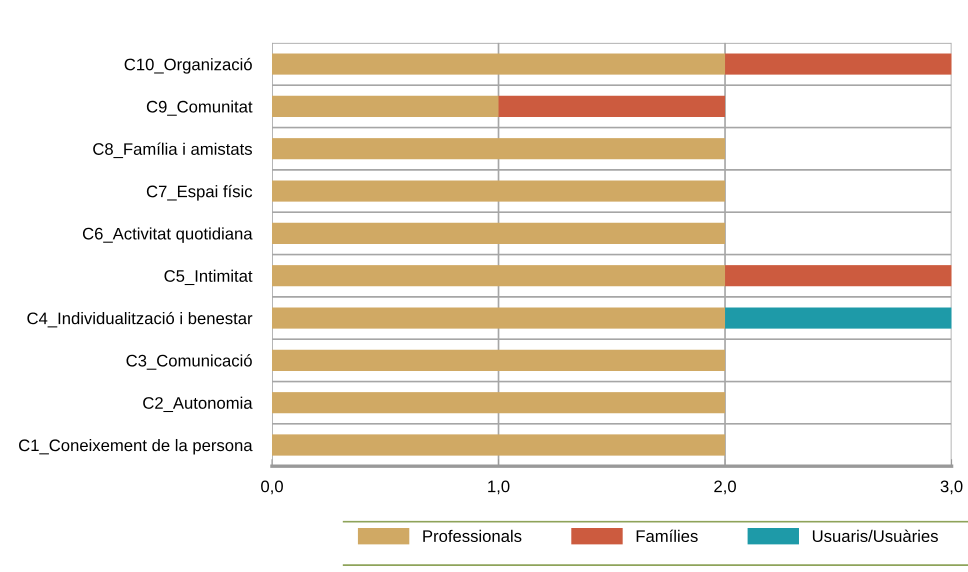 The height and width of the screenshot is (572, 968). What do you see at coordinates (198, 404) in the screenshot?
I see `y-tick-label: C2_Autonomia` at bounding box center [198, 404].